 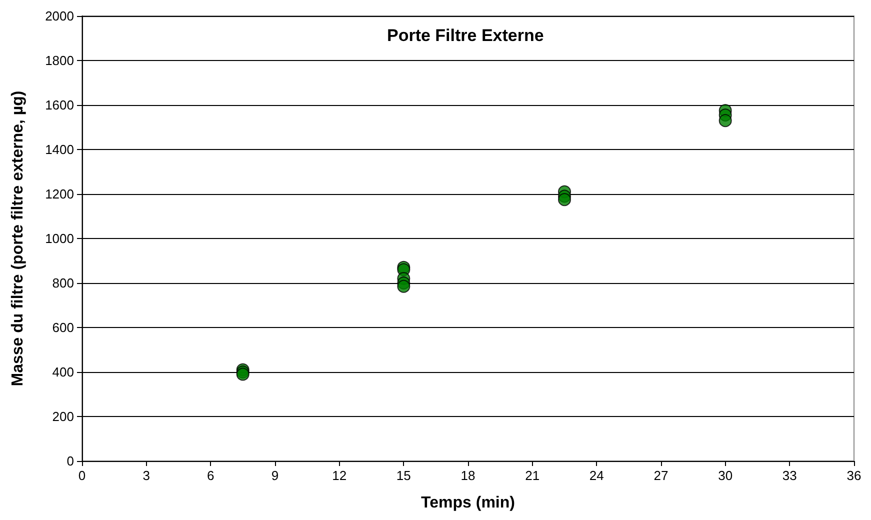 I want to click on y-tick-label: 800, so click(x=63, y=283).